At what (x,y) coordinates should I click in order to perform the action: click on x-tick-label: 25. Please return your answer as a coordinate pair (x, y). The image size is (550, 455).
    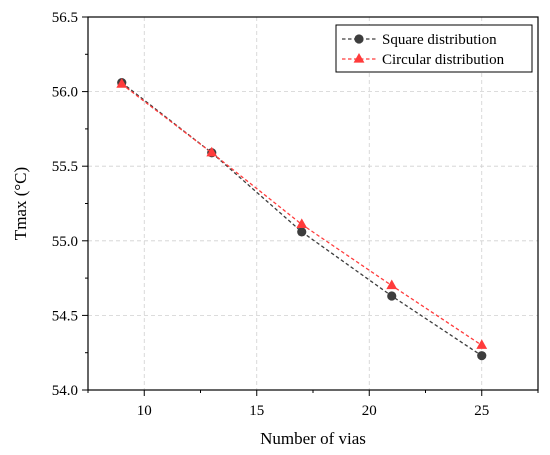
    Looking at the image, I should click on (481, 411).